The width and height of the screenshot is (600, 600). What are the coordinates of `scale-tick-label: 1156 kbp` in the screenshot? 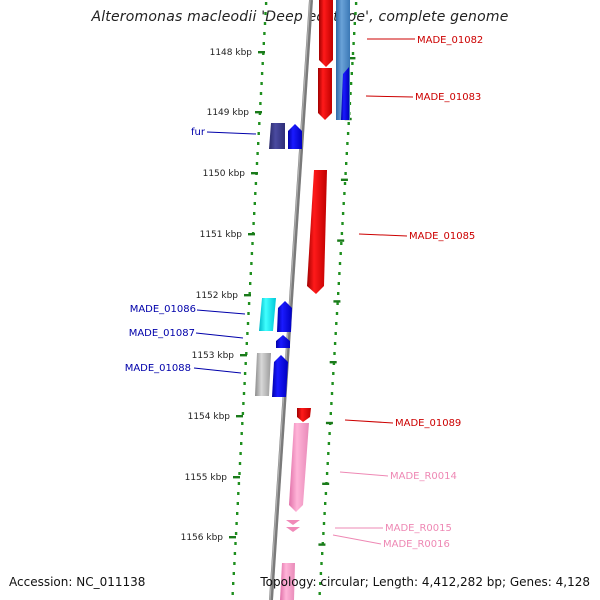 It's located at (202, 538).